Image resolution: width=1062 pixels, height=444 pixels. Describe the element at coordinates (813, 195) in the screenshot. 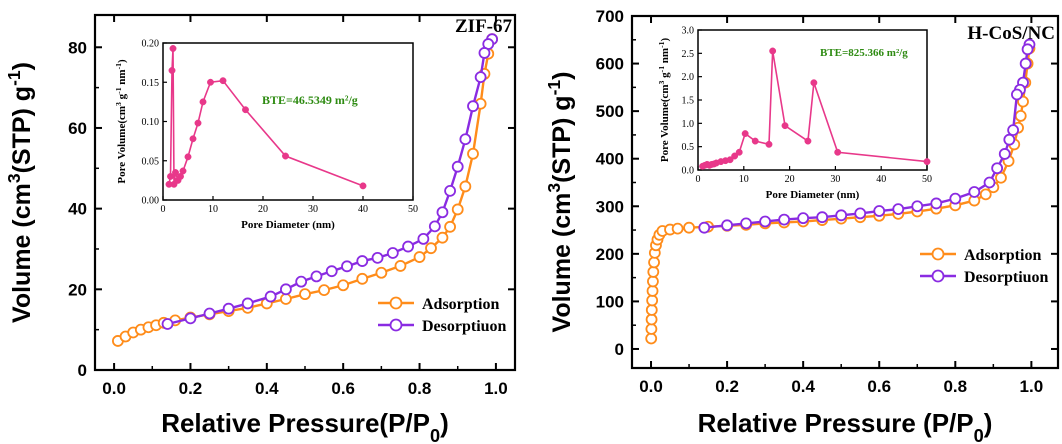

I see `inset-x-axis-title: Pore Diameter (nm)` at that location.